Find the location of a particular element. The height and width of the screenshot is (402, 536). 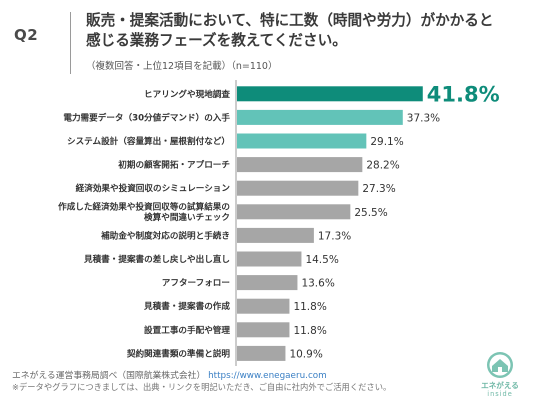

question-note: （複数回答・上位12項目を記載）（n=110） is located at coordinates (182, 66).